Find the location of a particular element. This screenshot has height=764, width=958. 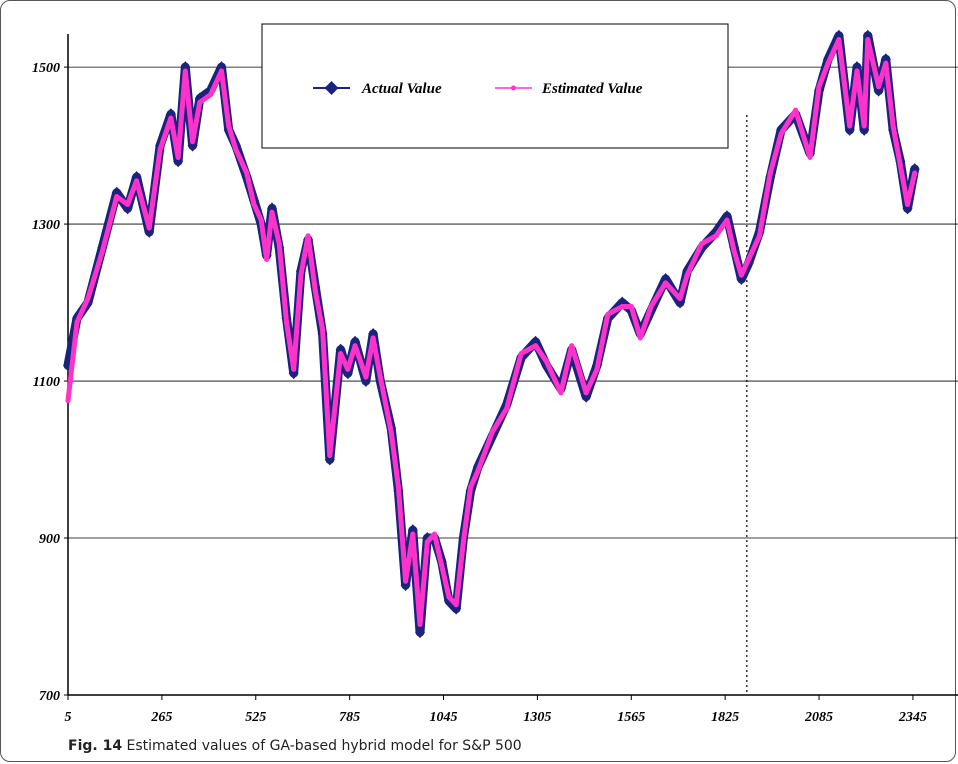

legend-estimated-marker is located at coordinates (513, 88).